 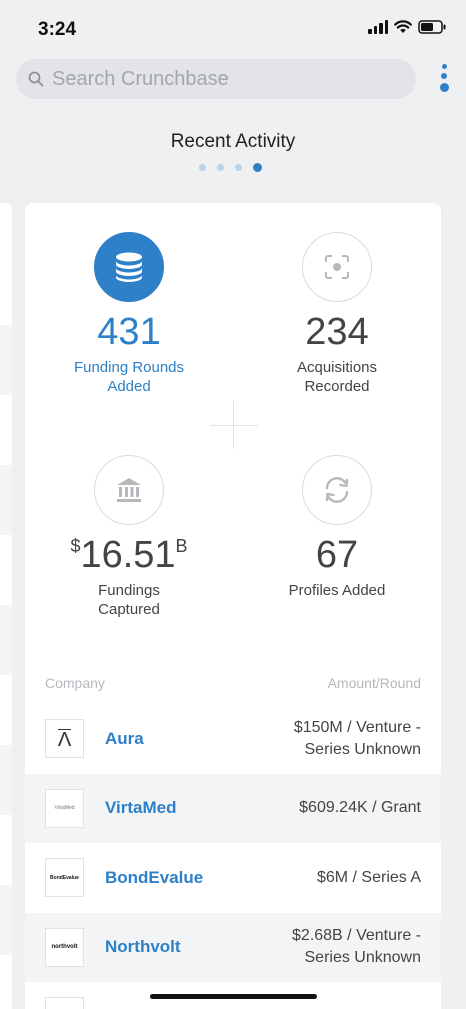 I want to click on battery-icon, so click(x=432, y=27).